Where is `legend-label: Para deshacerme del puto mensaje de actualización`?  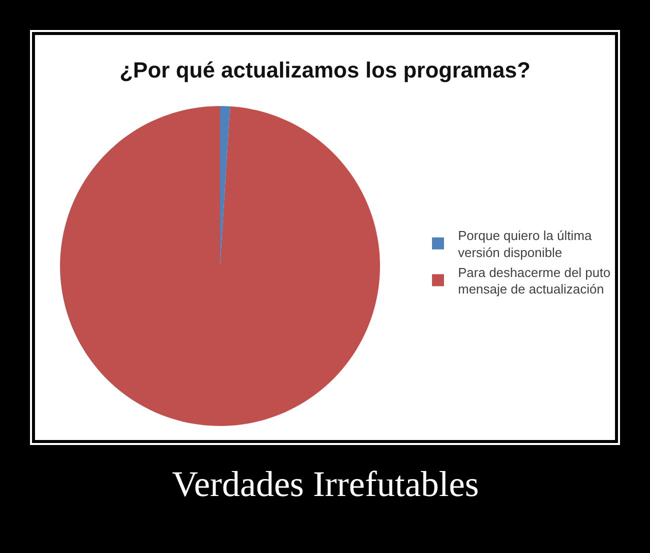
legend-label: Para deshacerme del puto mensaje de actualización is located at coordinates (534, 280).